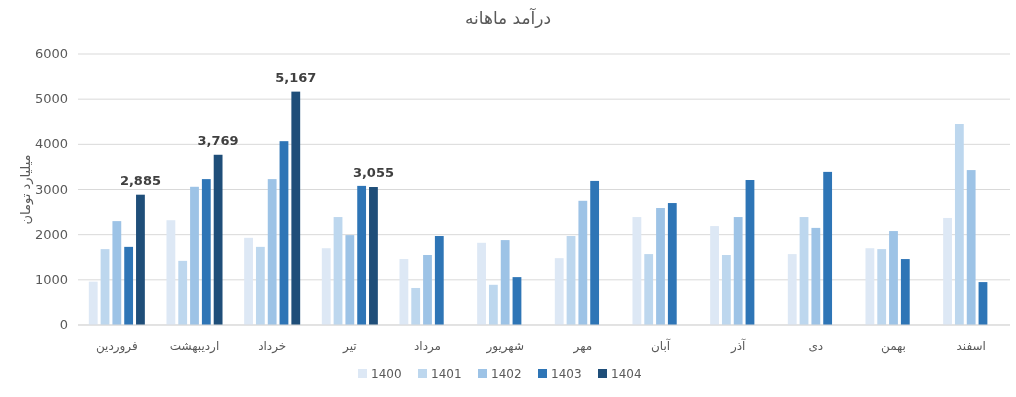 This screenshot has width=1016, height=397. I want to click on x-tick-label: خرداد, so click(272, 346).